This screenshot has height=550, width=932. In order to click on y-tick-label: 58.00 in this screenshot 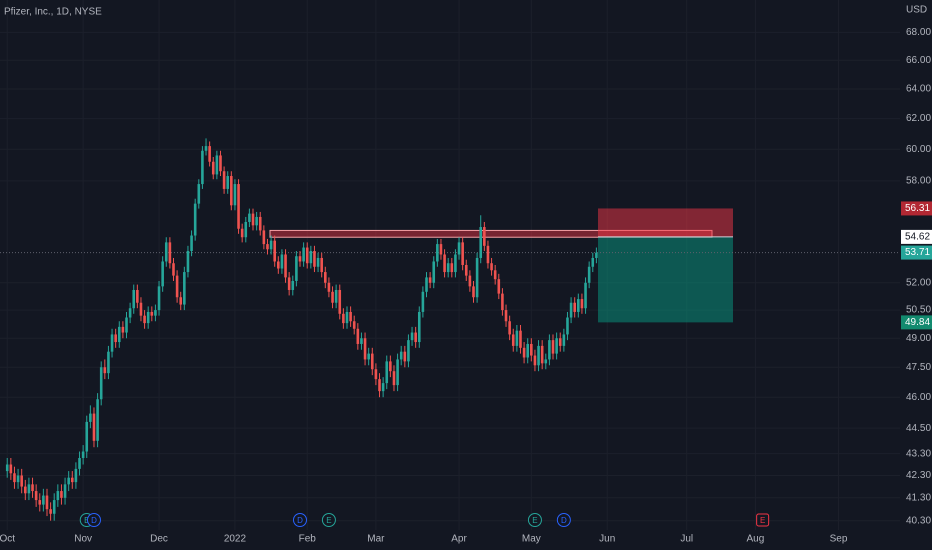, I will do `click(918, 180)`.